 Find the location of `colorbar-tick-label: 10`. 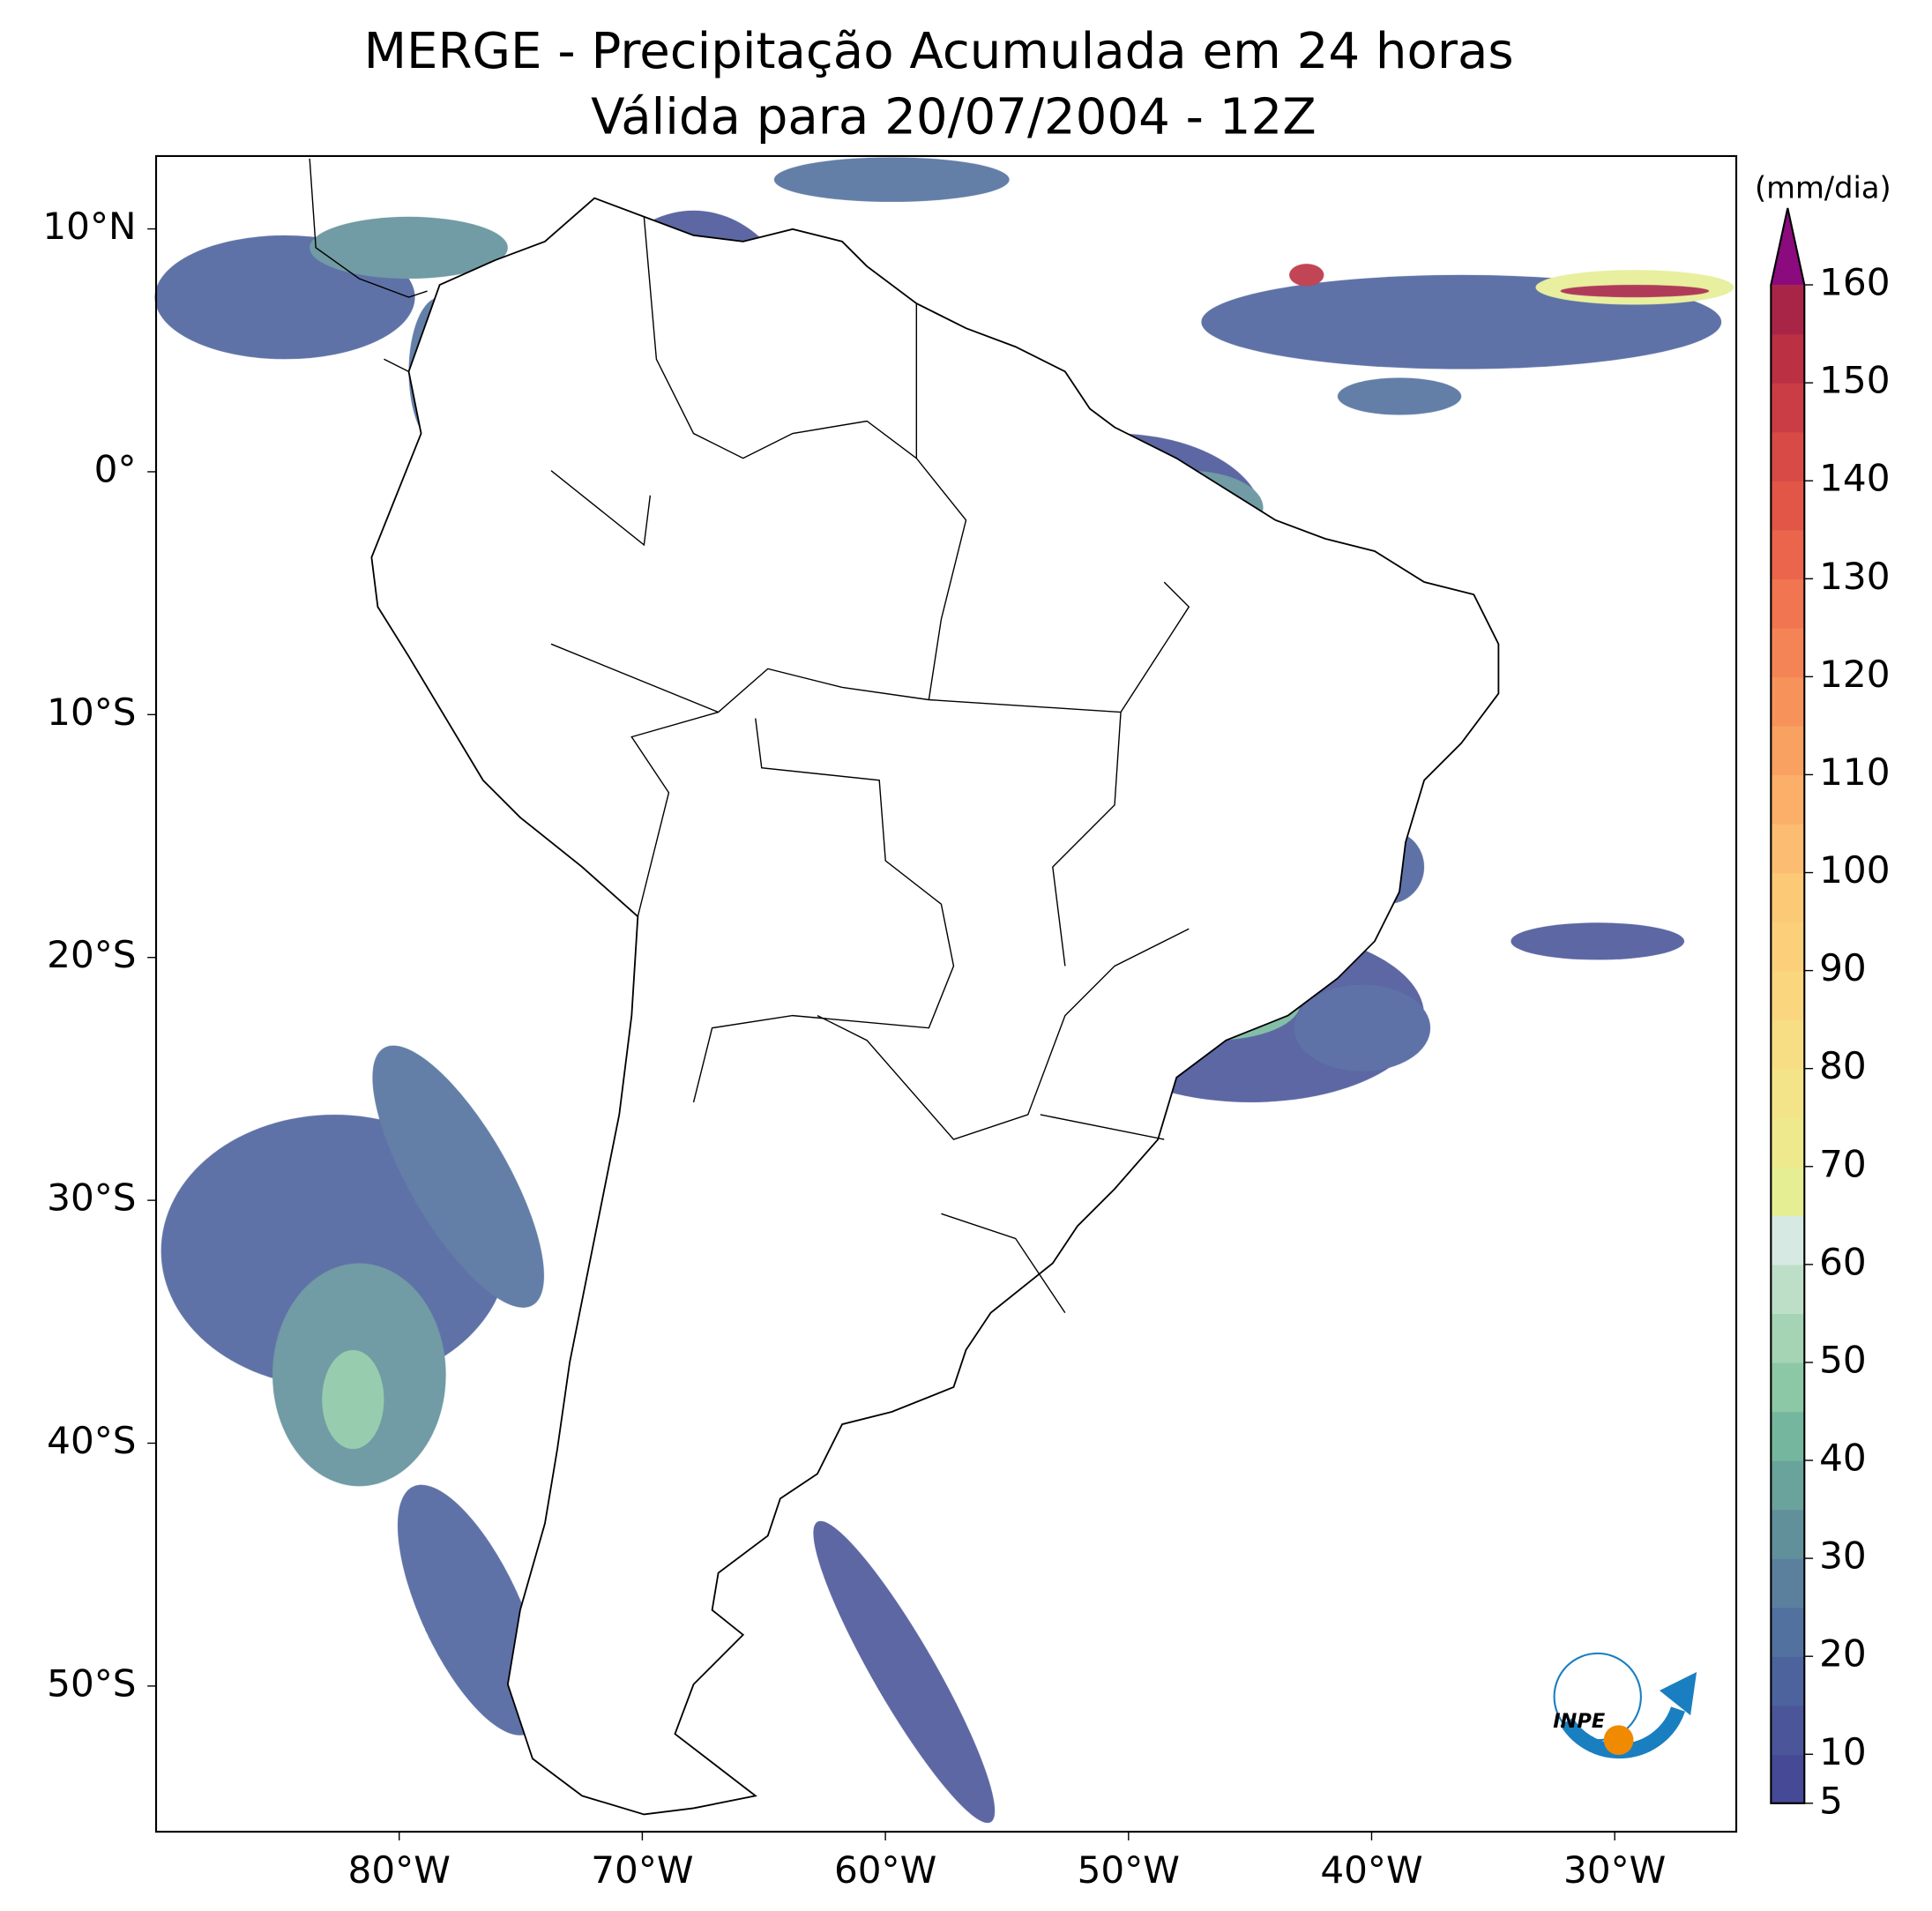

colorbar-tick-label: 10 is located at coordinates (1843, 1752).